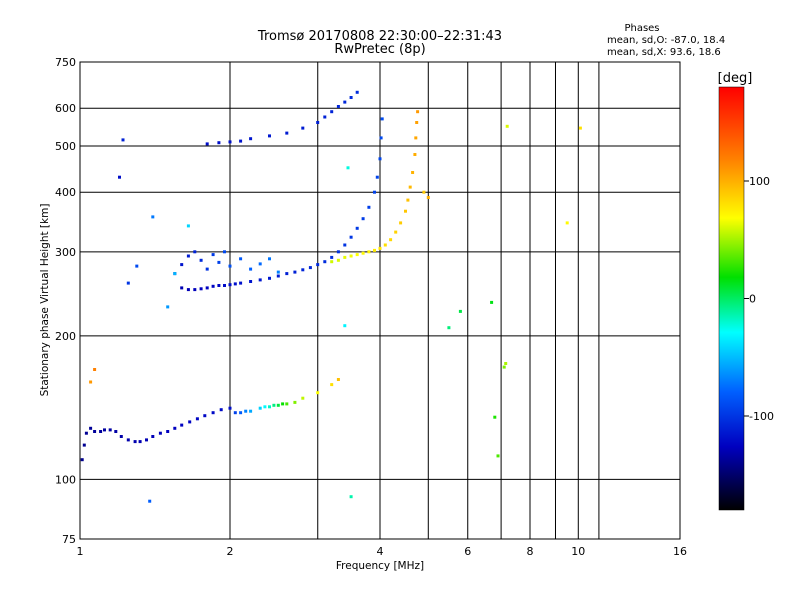 This screenshot has width=800, height=600. Describe the element at coordinates (379, 36) in the screenshot. I see `chart-title: Tromsø 20170808 22:30:00–22:31:43` at that location.